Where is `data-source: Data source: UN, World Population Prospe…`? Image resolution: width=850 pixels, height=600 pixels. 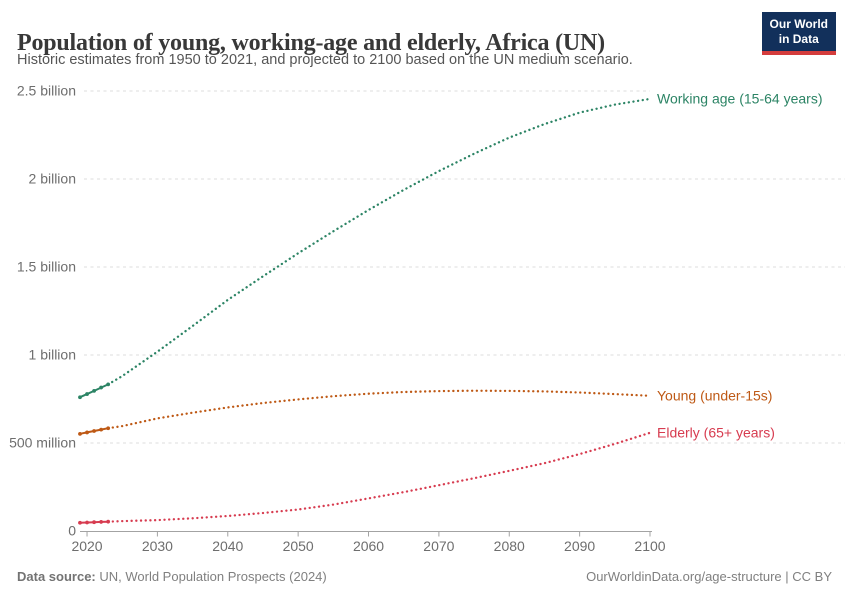 data-source: Data source: UN, World Population Prospe… is located at coordinates (172, 576).